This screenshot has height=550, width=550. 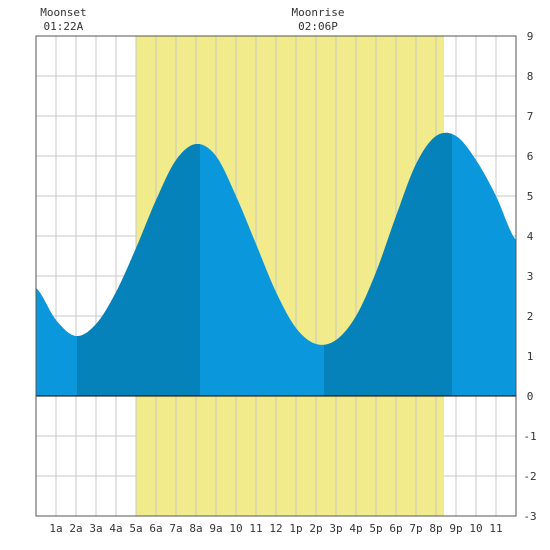 I want to click on x-tick-label: 5p, so click(x=375, y=528).